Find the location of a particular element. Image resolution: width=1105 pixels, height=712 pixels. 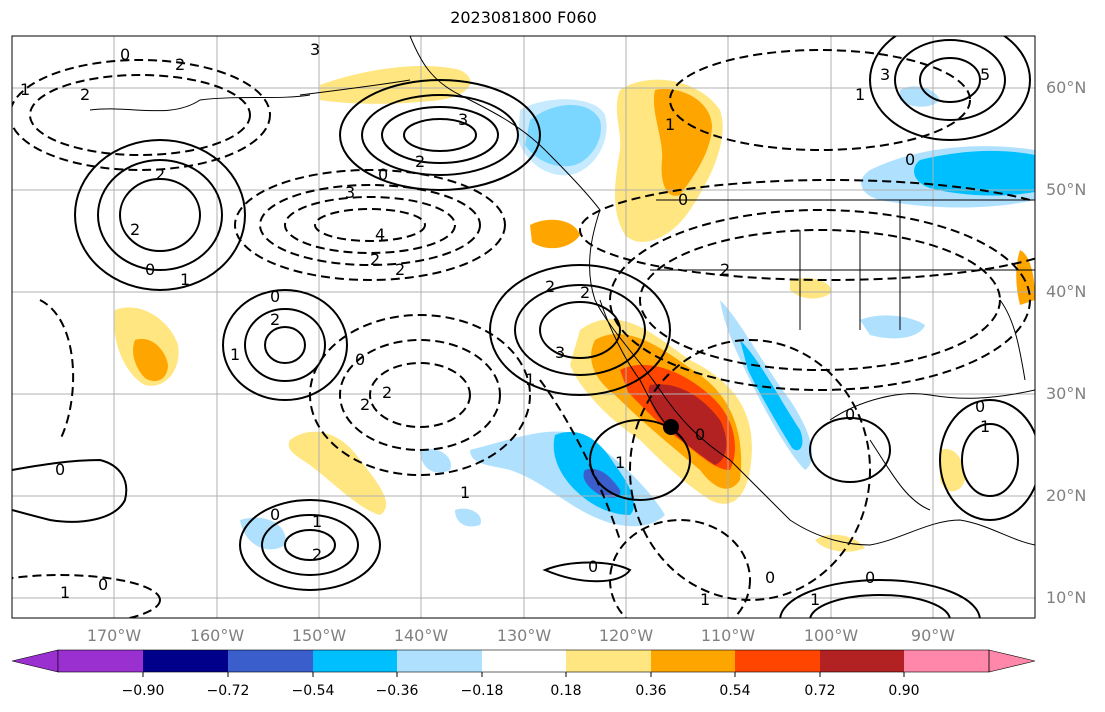

colorbar-tick-label: 0.18 is located at coordinates (566, 691).